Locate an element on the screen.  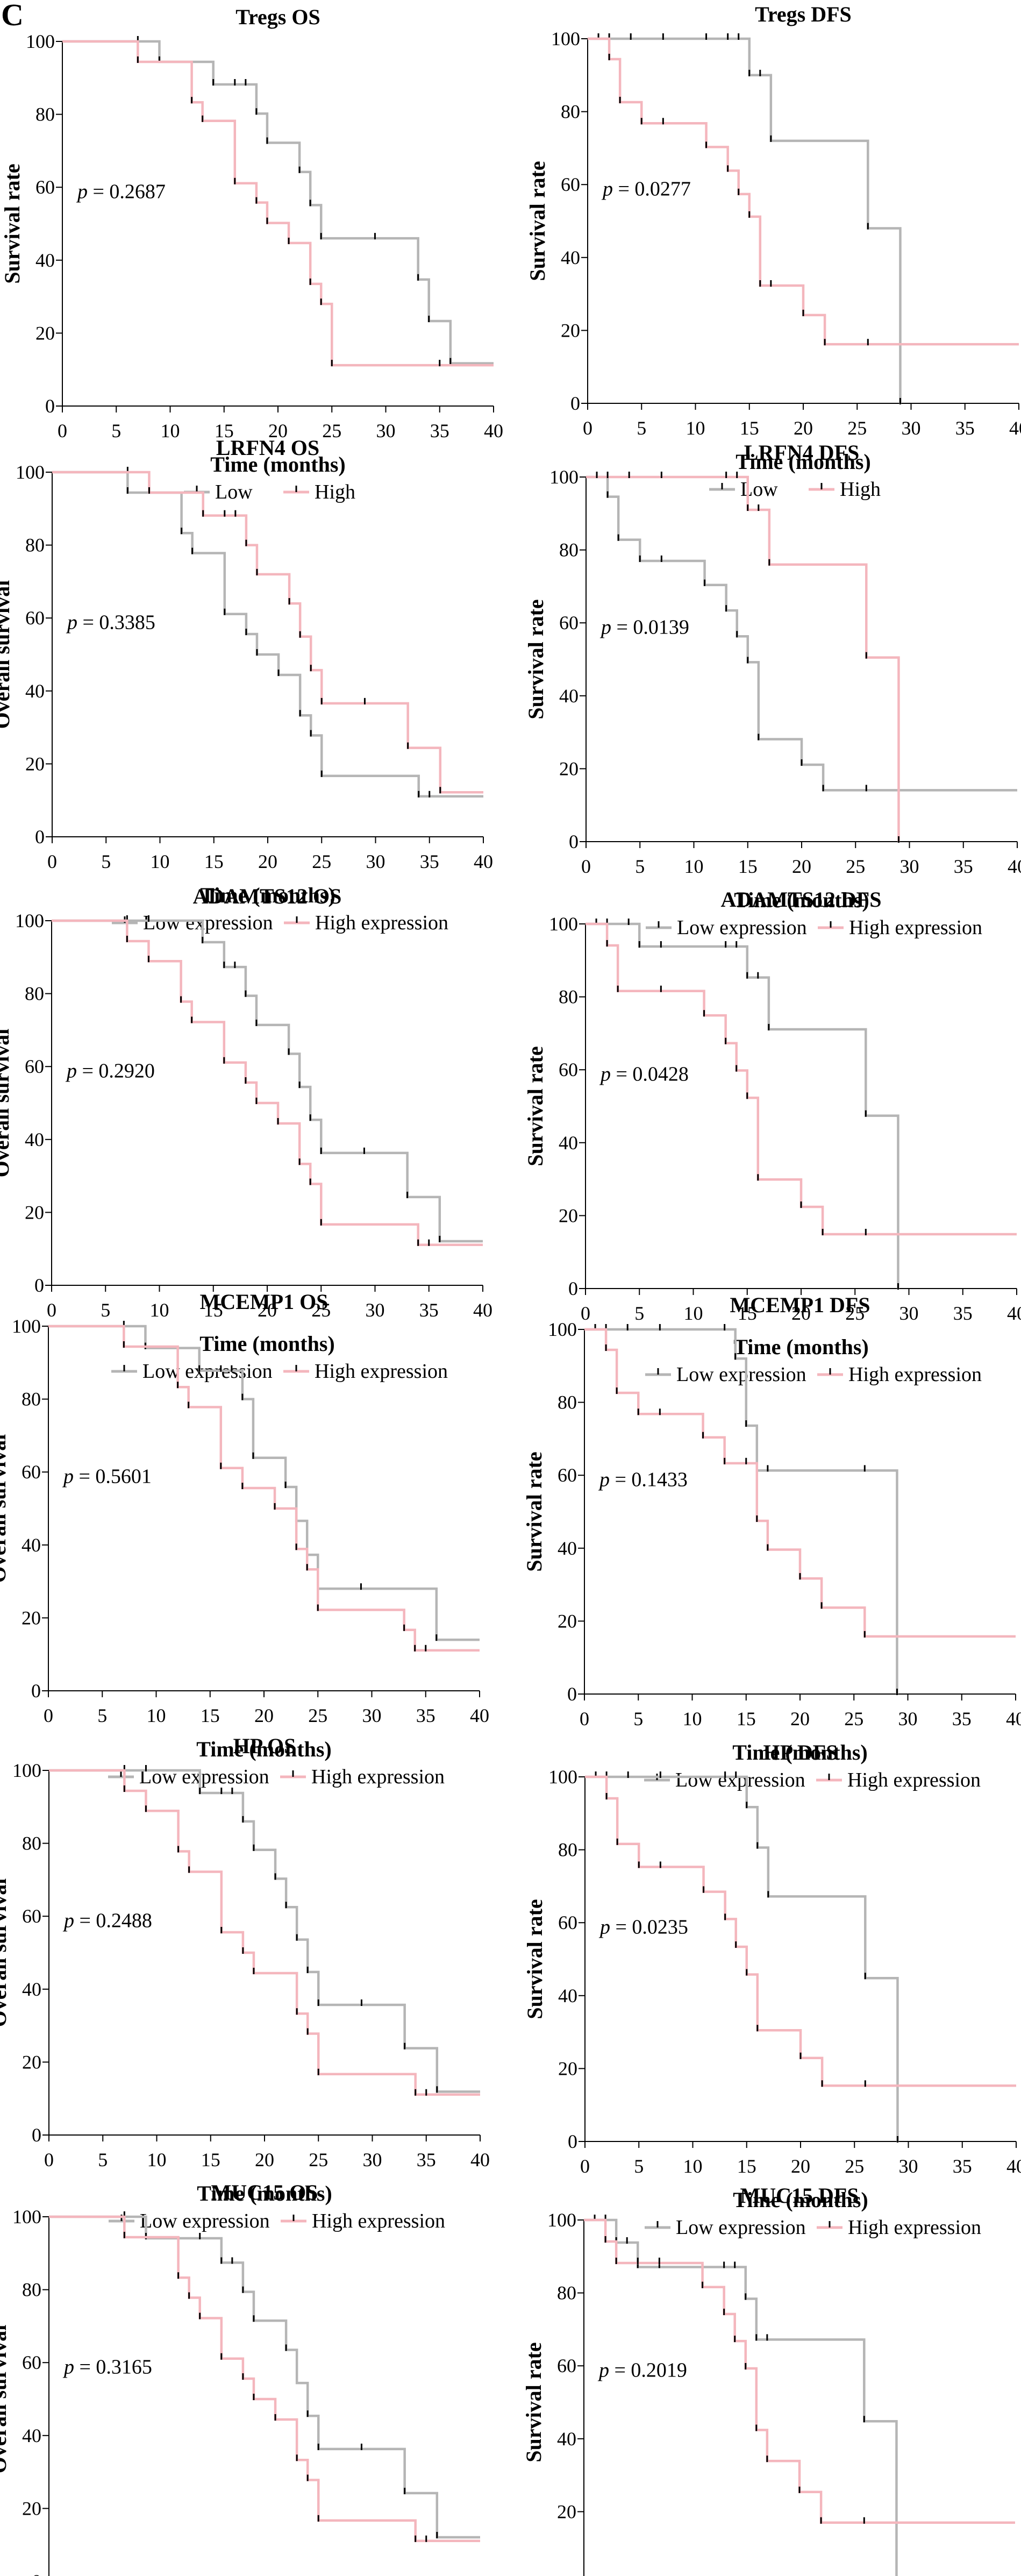
p-value: = 0.2920 is located at coordinates (116, 1071).